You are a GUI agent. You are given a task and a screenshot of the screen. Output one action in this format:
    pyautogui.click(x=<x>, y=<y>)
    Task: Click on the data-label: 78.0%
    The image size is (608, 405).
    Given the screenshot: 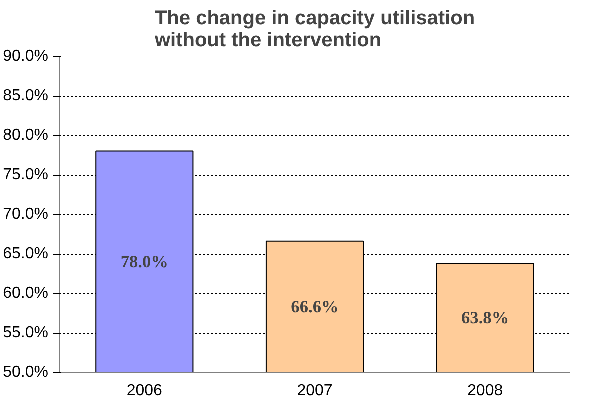 What is the action you would take?
    pyautogui.click(x=144, y=262)
    